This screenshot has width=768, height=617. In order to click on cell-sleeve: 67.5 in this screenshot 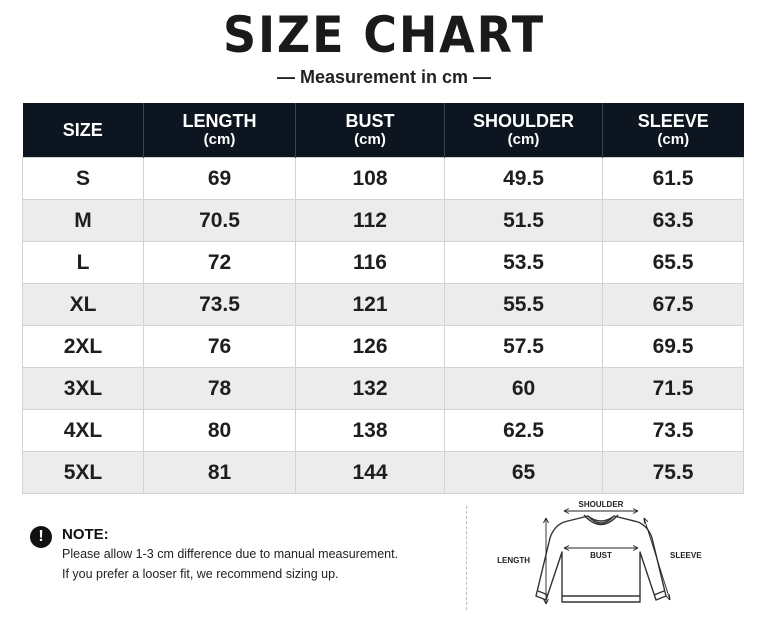, I will do `click(673, 304)`.